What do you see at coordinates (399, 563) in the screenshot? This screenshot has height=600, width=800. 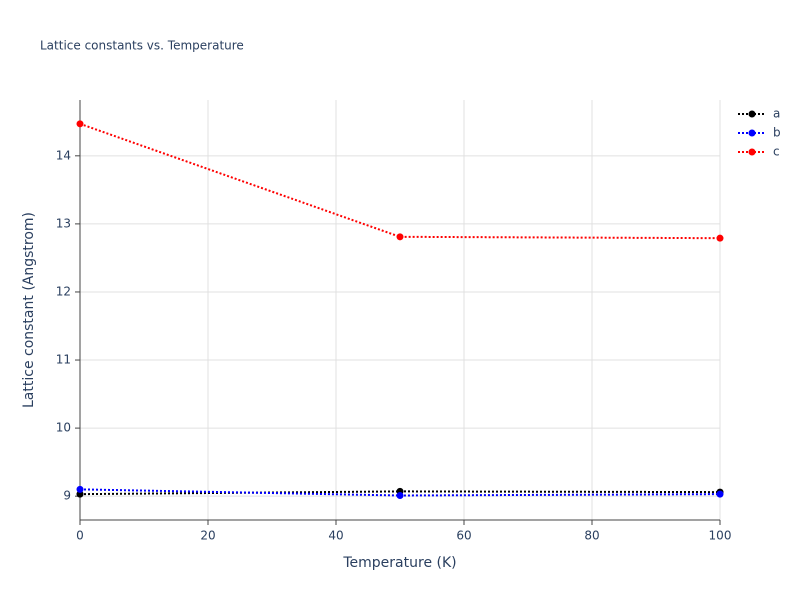 I see `x-axis-title: Temperature (K)` at bounding box center [399, 563].